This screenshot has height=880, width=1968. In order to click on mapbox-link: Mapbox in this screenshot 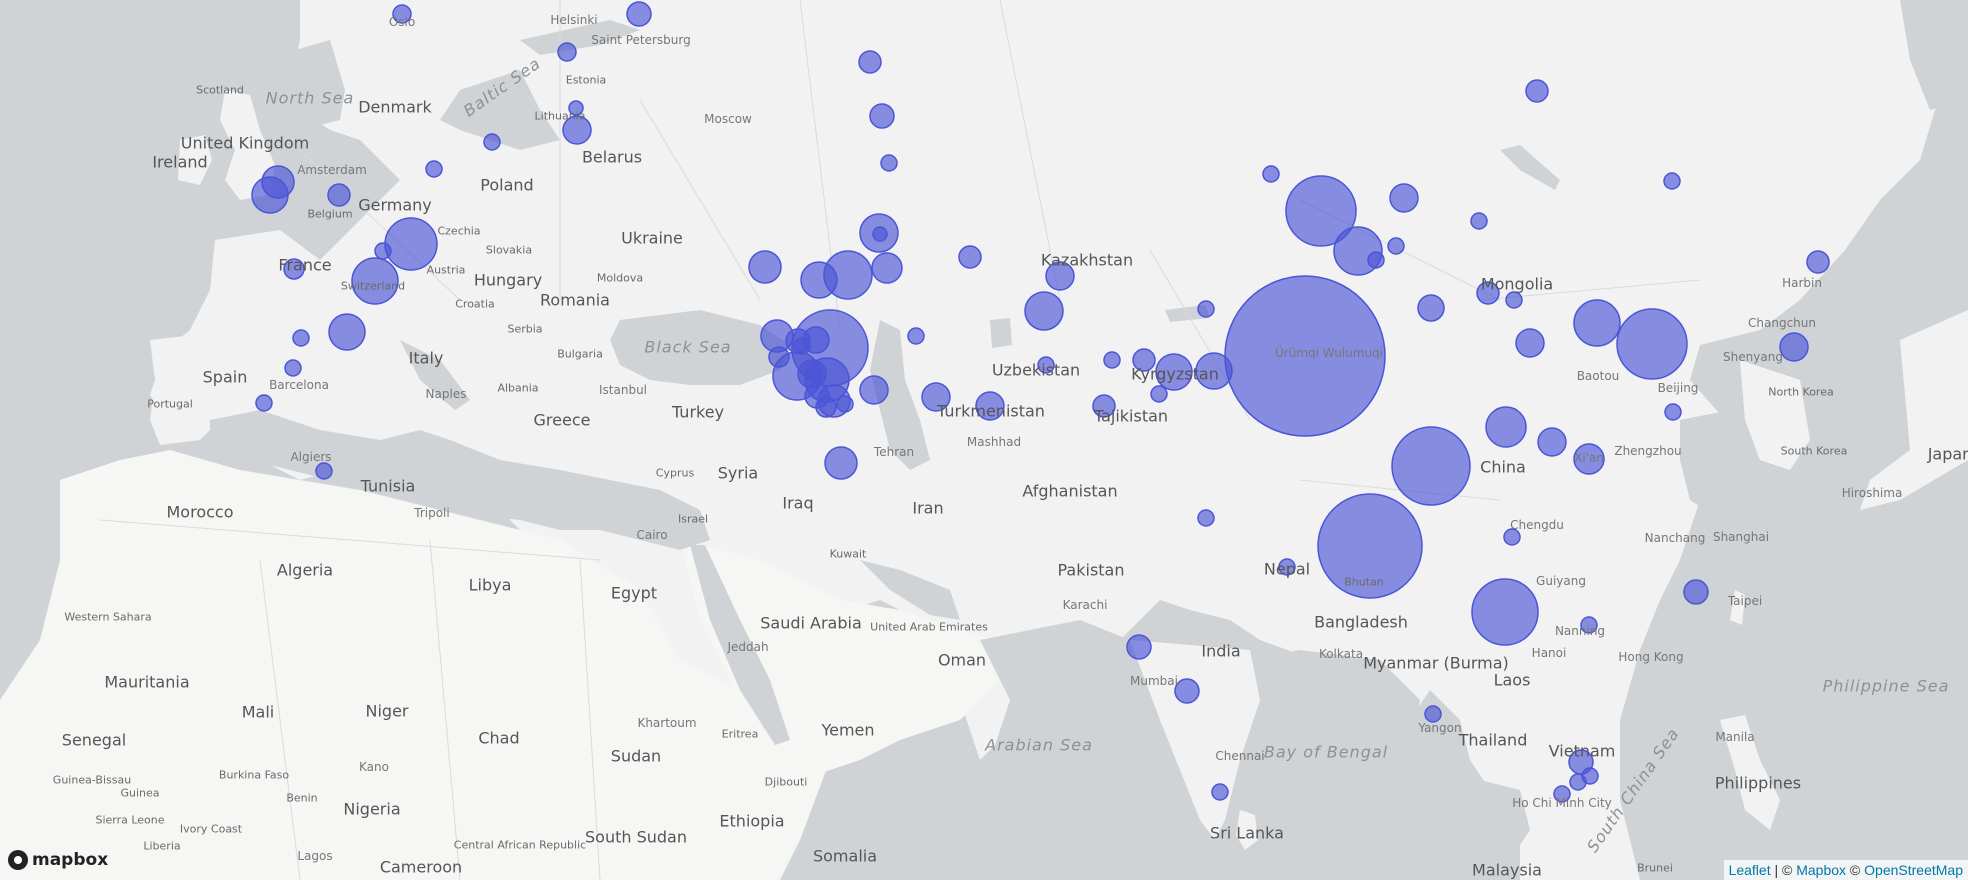, I will do `click(1821, 870)`.